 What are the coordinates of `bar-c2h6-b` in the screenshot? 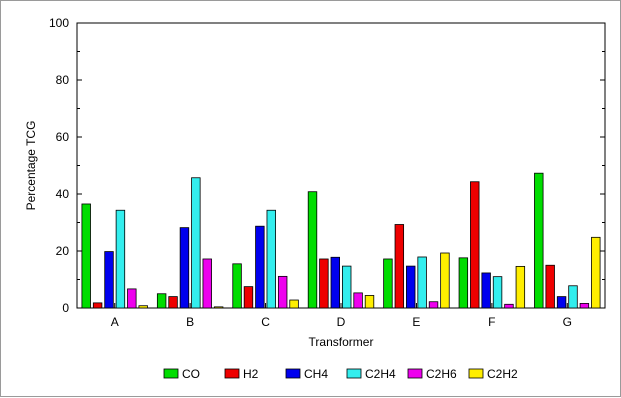 It's located at (207, 283).